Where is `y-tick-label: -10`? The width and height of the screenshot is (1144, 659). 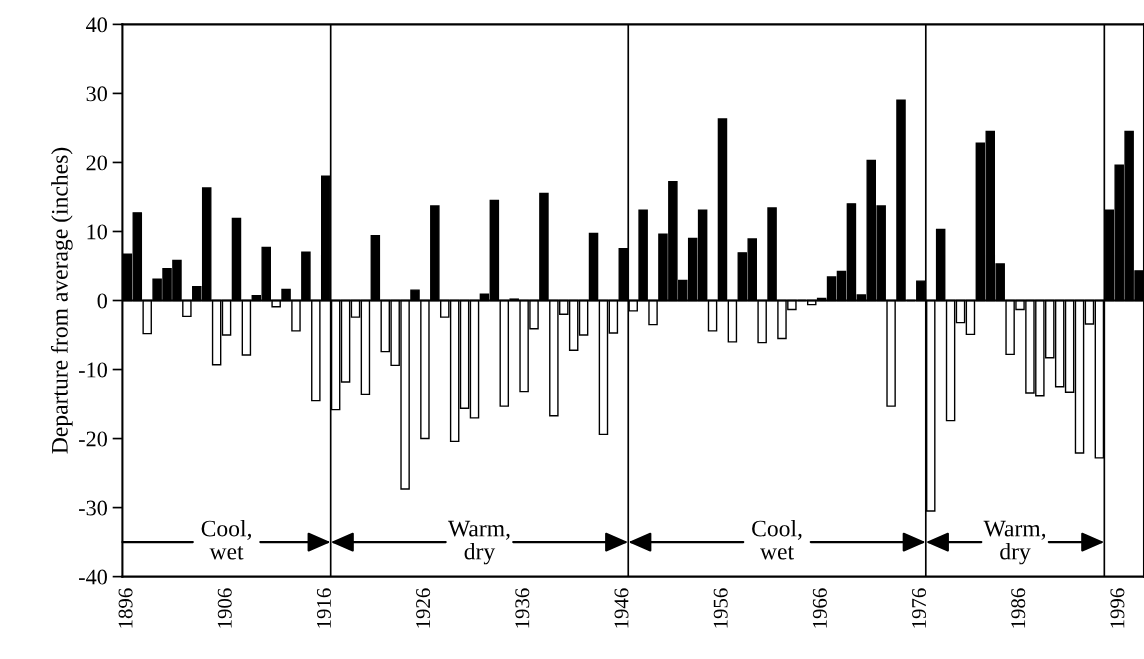
y-tick-label: -10 is located at coordinates (93, 370).